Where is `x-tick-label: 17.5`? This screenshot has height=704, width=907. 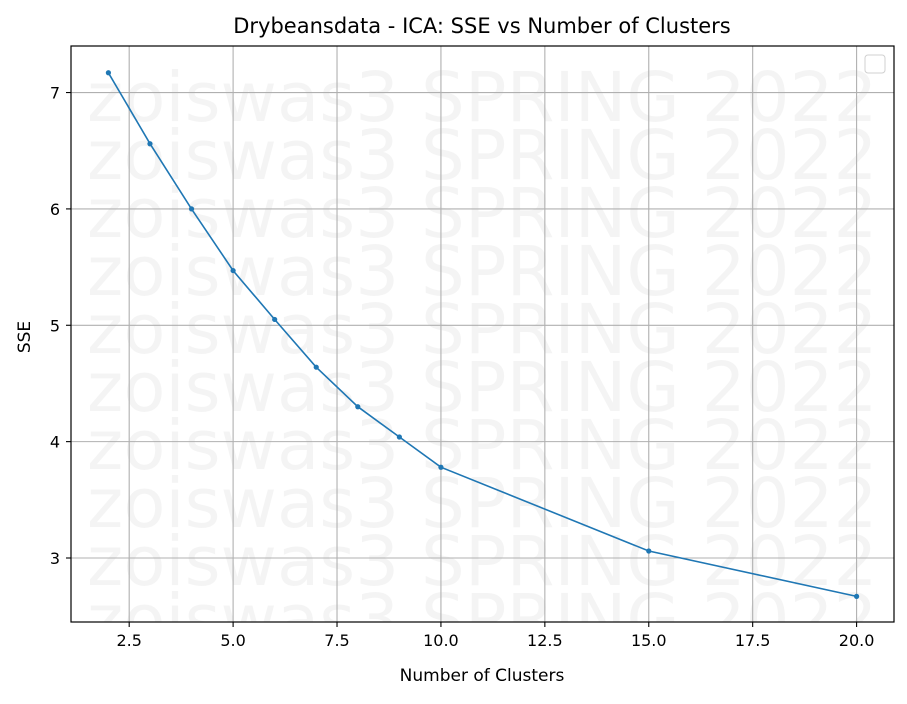
x-tick-label: 17.5 is located at coordinates (753, 640).